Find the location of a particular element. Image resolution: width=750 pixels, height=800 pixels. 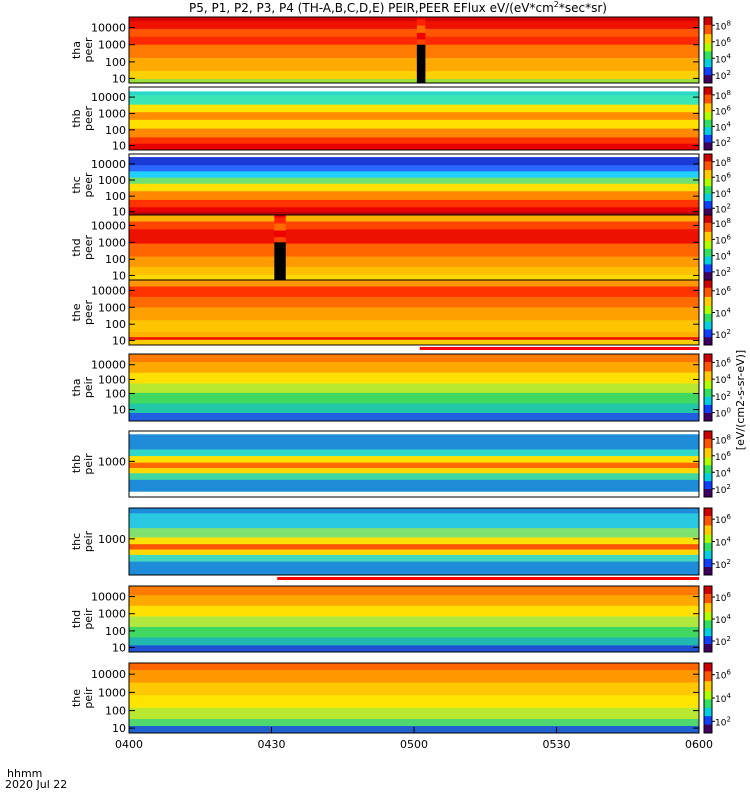

panel-label-probe: the is located at coordinates (76, 312).